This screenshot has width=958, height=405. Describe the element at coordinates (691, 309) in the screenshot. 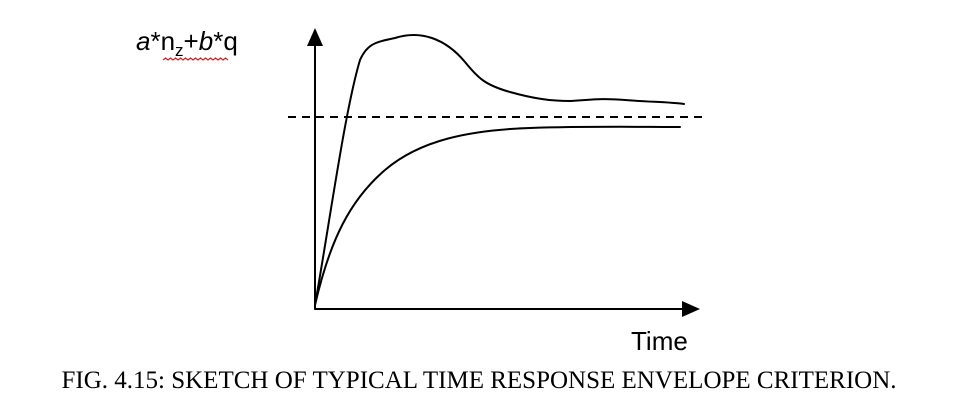

I see `x-axis-arrow` at that location.